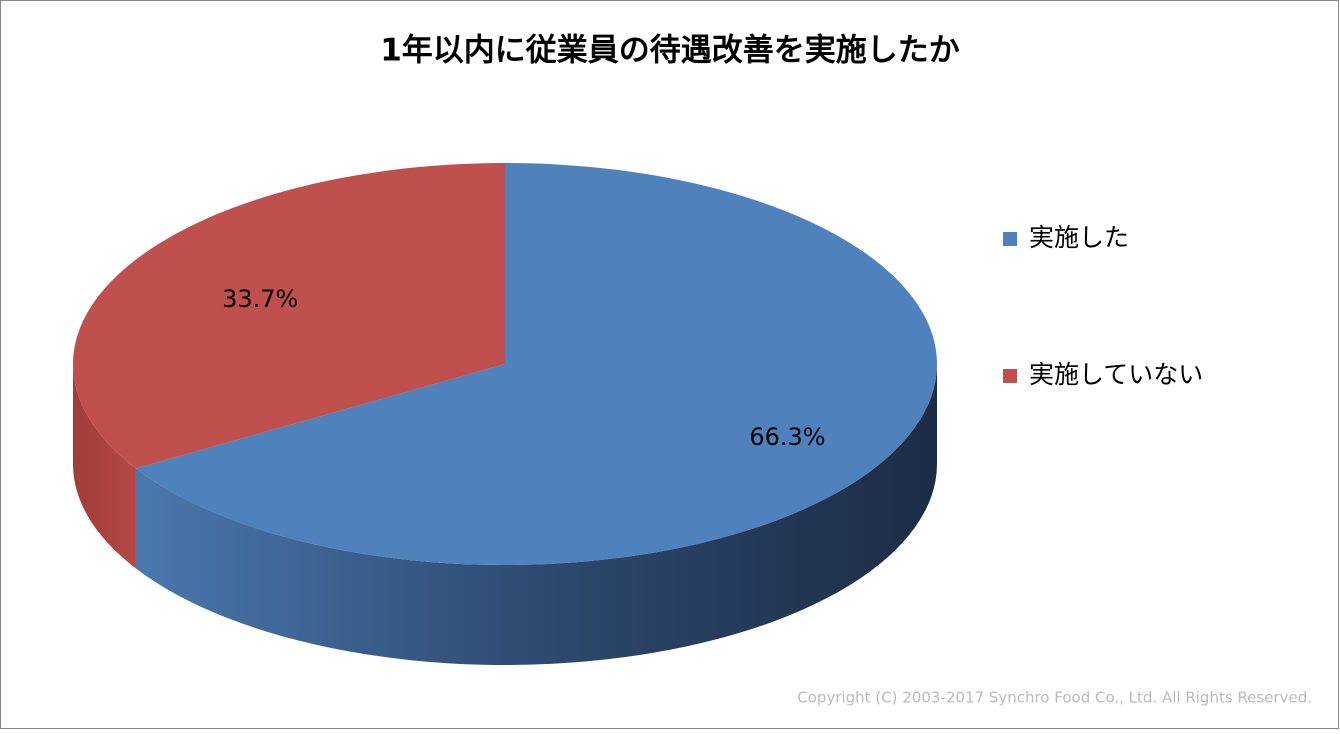  I want to click on chart-title: 1年以内に従業員の待遇改善を実施したか, so click(670, 51).